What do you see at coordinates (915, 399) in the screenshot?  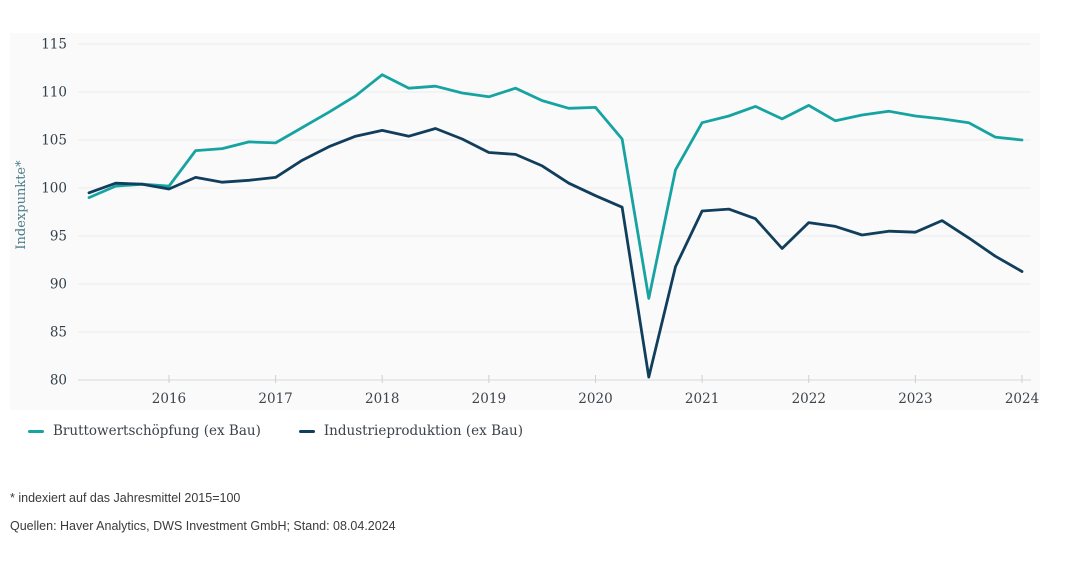 I see `svg-text: 2023` at bounding box center [915, 399].